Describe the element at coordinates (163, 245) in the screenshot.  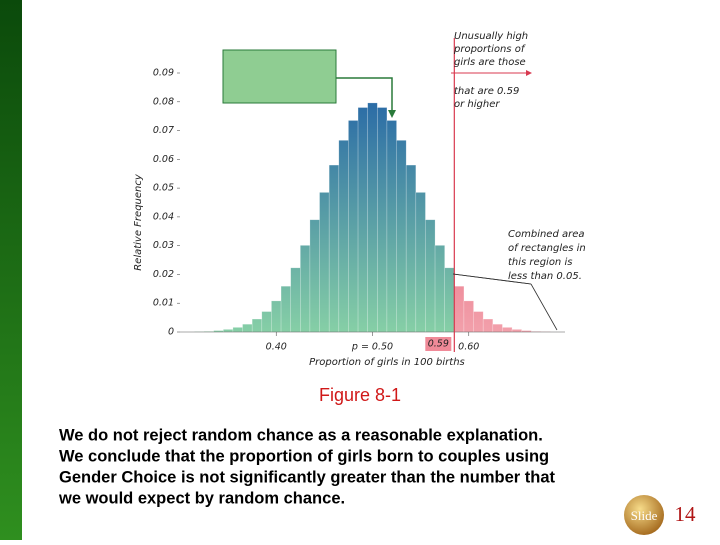
I see `y-tick-label: 0.03` at that location.